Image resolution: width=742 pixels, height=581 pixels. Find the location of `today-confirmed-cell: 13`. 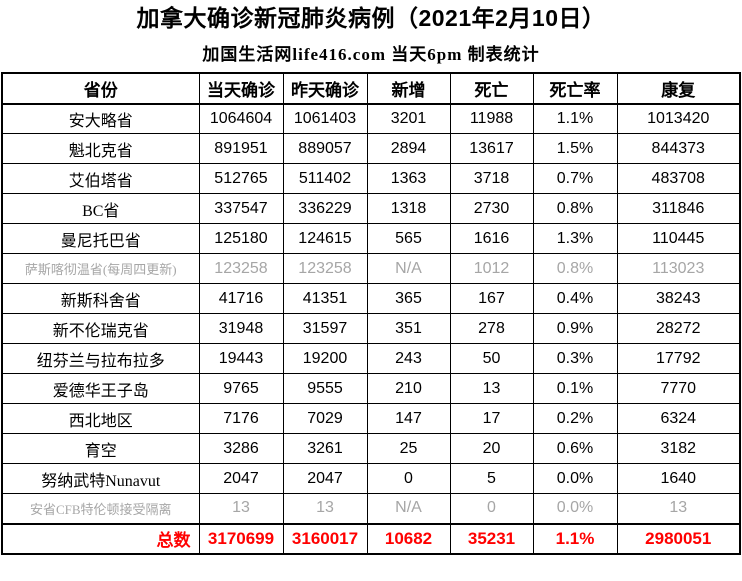

today-confirmed-cell: 13 is located at coordinates (241, 509).